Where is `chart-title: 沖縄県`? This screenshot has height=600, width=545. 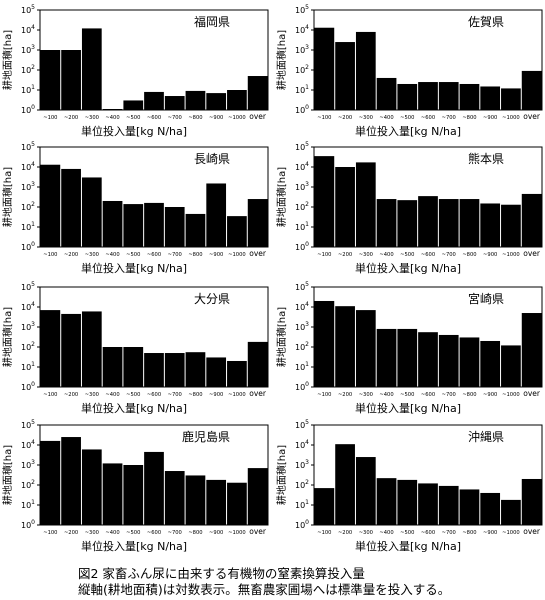 chart-title: 沖縄県 is located at coordinates (486, 436).